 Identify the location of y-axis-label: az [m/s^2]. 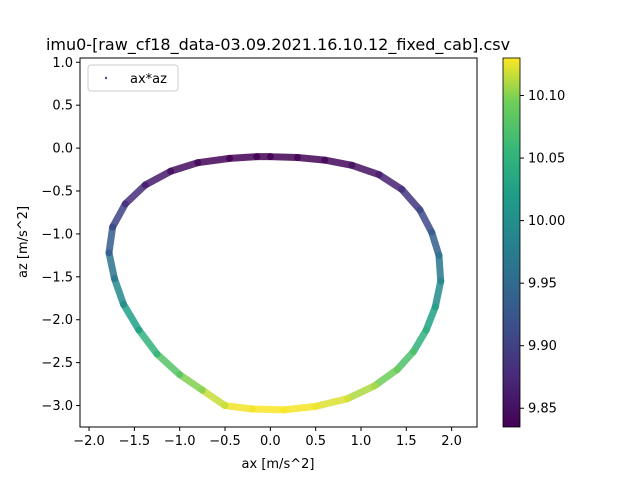
(23, 242).